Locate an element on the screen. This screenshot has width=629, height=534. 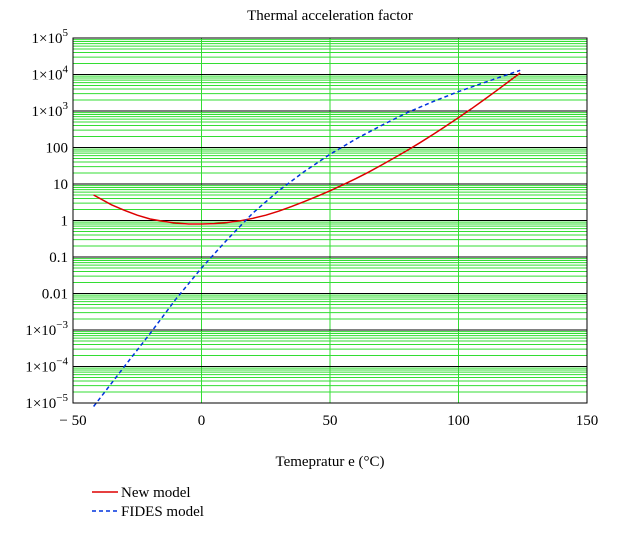
legend-label-2: FIDES model is located at coordinates (162, 512).